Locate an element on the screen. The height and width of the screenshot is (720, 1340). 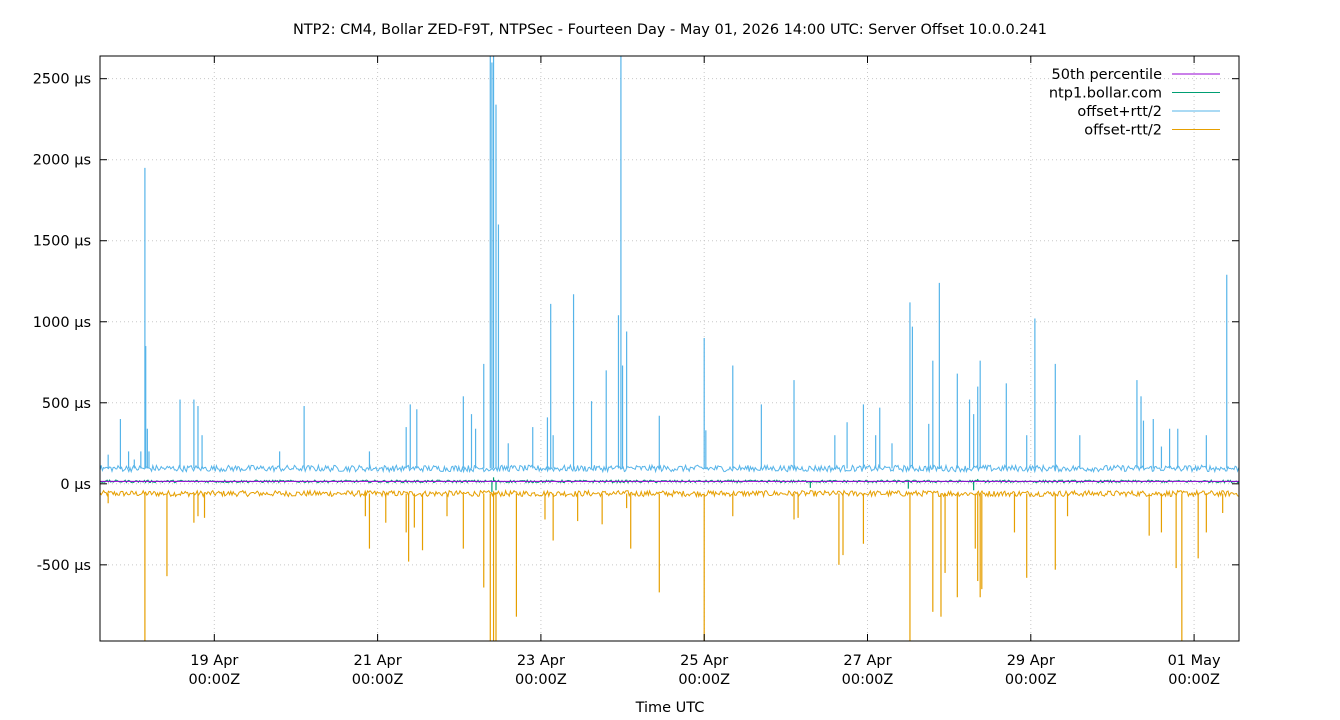
legend-label: offset+rtt/2 is located at coordinates (1119, 112).